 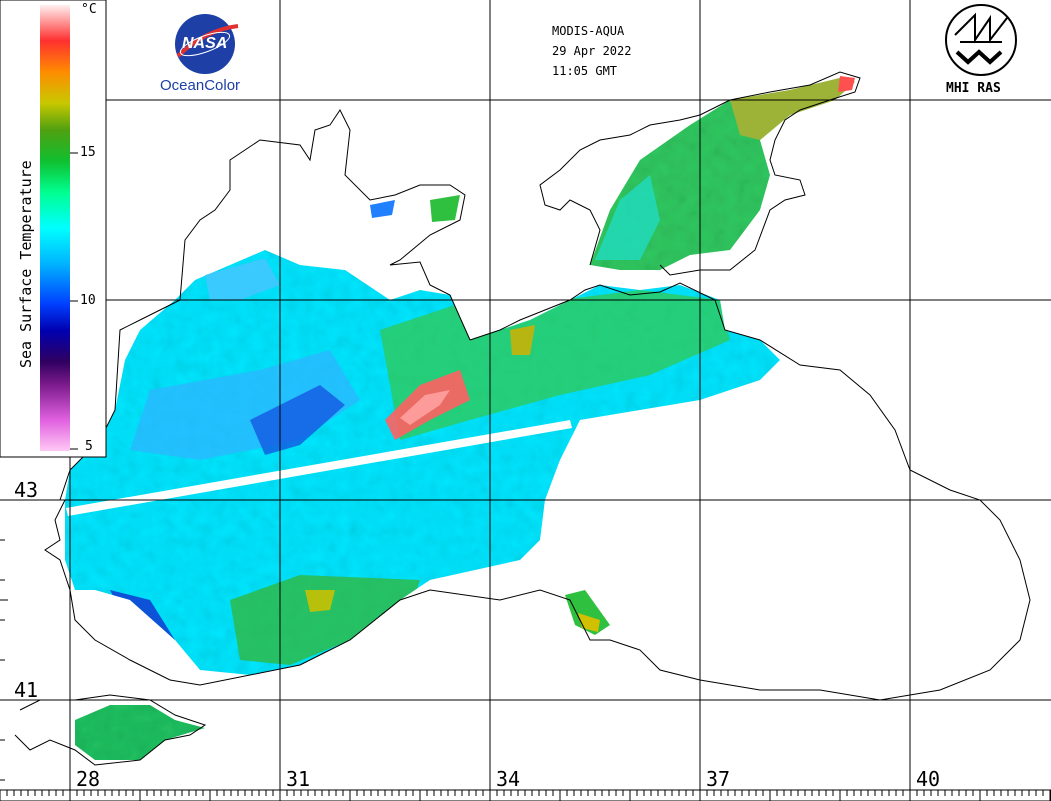 What do you see at coordinates (89, 9) in the screenshot?
I see `colorbar-unit: °C` at bounding box center [89, 9].